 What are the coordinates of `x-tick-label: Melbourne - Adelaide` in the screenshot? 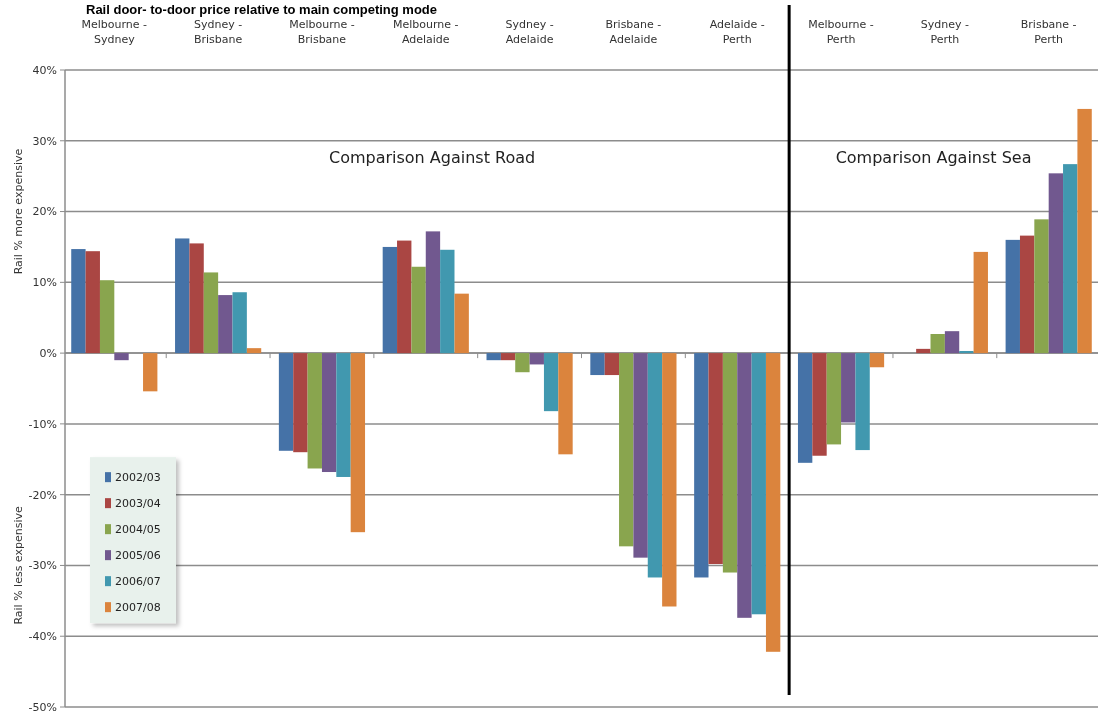 It's located at (426, 32).